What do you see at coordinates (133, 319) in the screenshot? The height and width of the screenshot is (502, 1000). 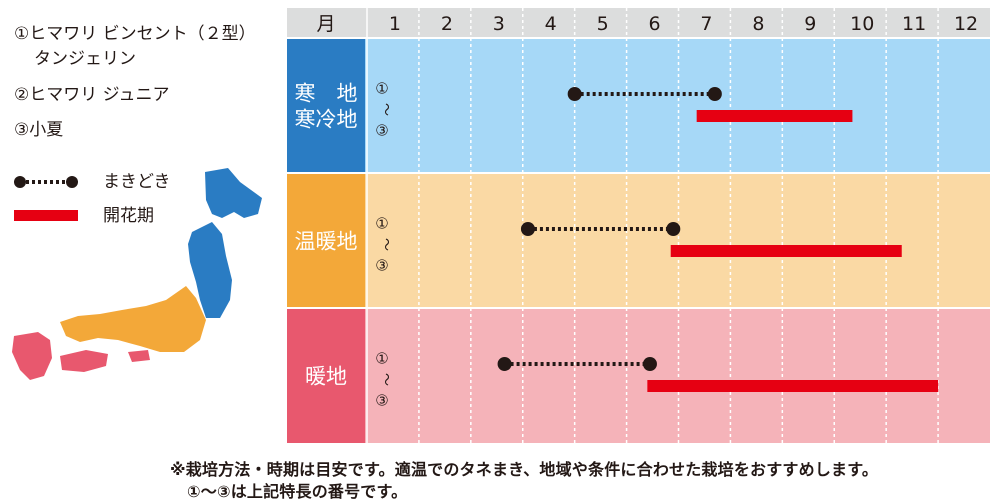 I see `map-warm-region` at bounding box center [133, 319].